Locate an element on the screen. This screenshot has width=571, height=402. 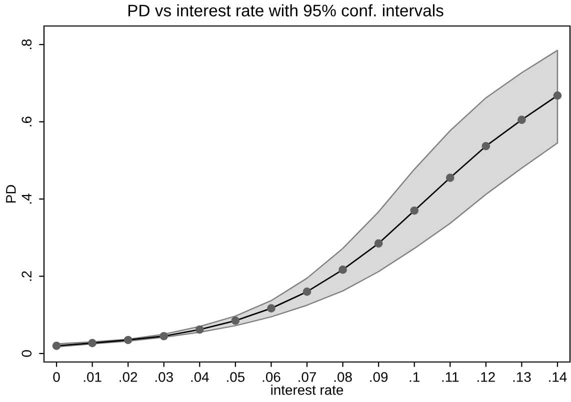
x-axis-title: interest rate is located at coordinates (307, 389).